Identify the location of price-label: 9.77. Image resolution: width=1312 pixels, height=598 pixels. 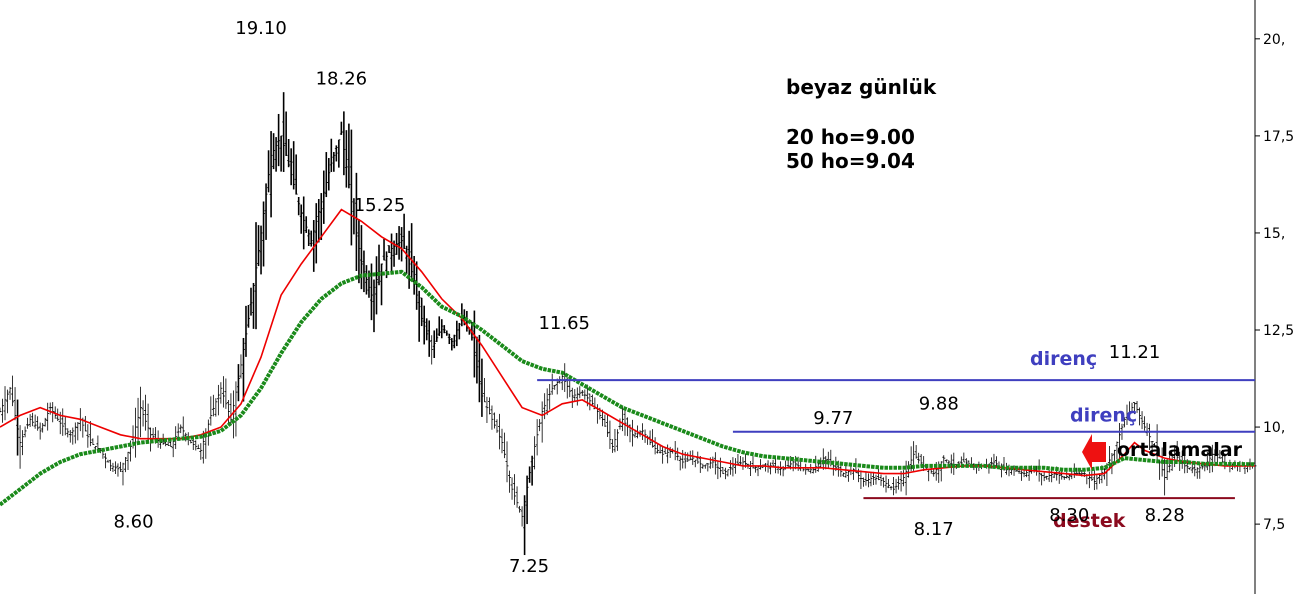
(833, 418).